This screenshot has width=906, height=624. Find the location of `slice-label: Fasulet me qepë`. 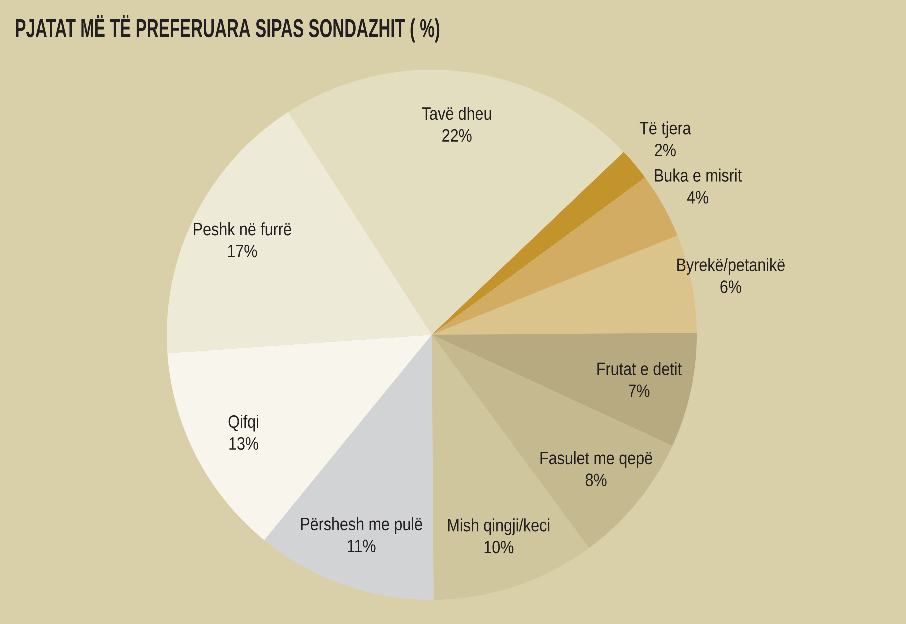

slice-label: Fasulet me qepë is located at coordinates (596, 459).